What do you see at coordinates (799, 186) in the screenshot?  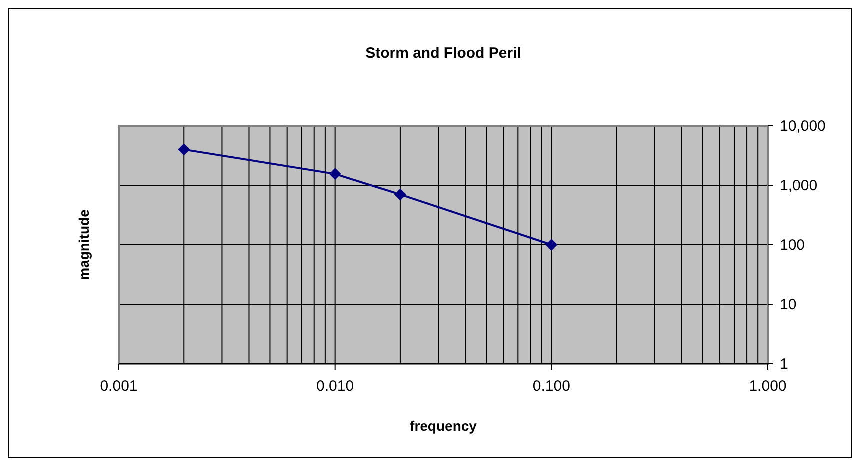 I see `y-tick-label: 1,000` at bounding box center [799, 186].